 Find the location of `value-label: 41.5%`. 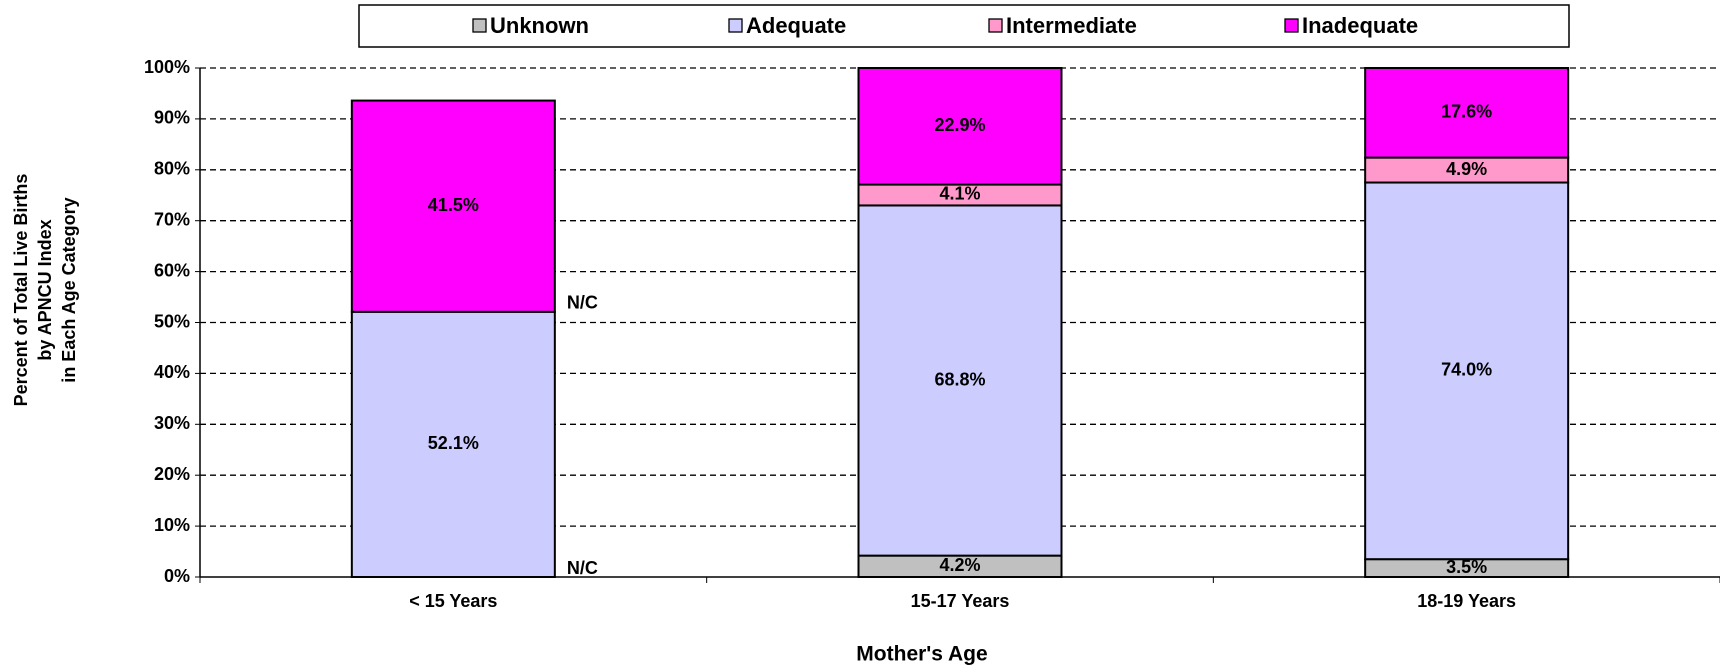

value-label: 41.5% is located at coordinates (453, 205).